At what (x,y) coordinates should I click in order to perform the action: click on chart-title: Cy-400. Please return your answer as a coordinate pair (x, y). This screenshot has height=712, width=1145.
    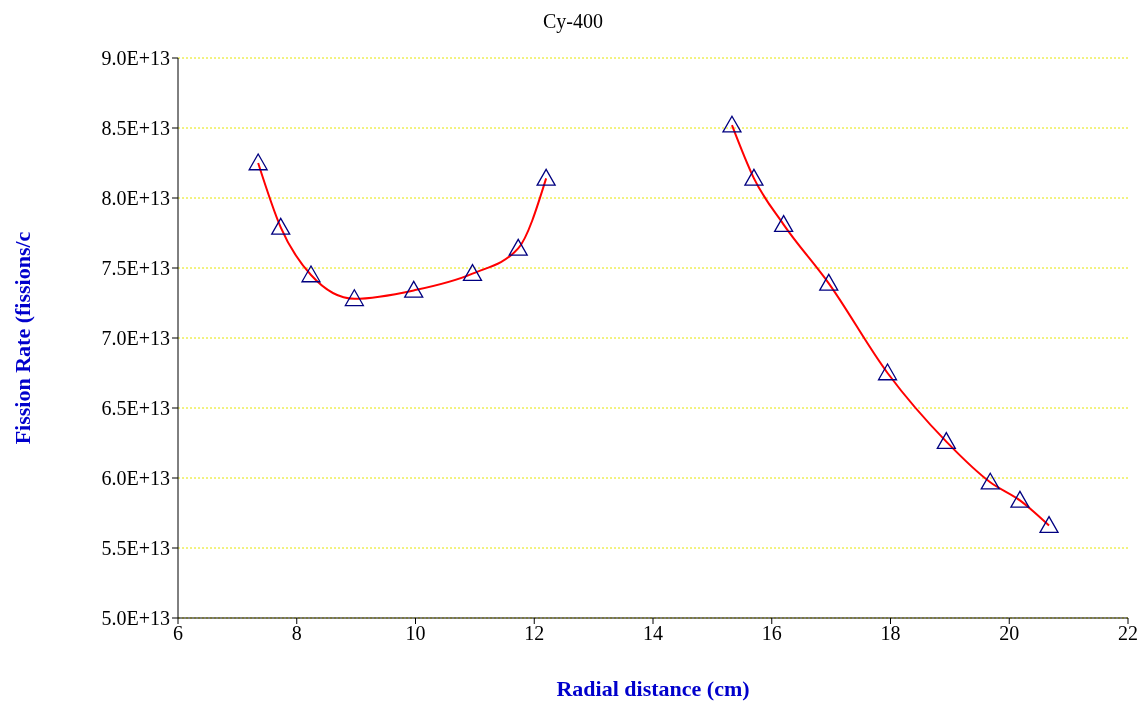
    Looking at the image, I should click on (573, 22).